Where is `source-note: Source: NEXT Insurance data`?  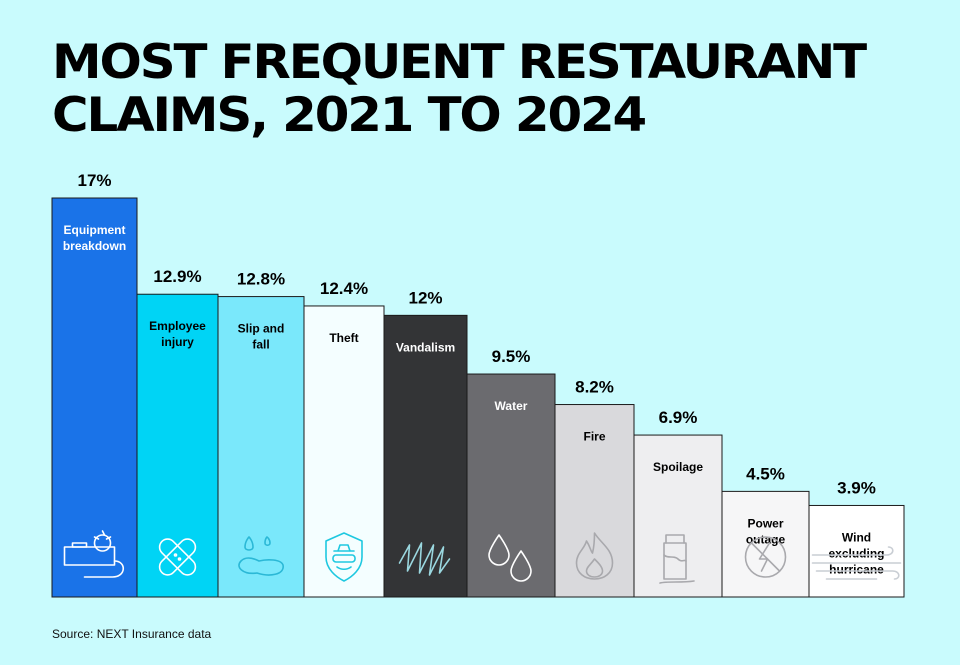
source-note: Source: NEXT Insurance data is located at coordinates (132, 634).